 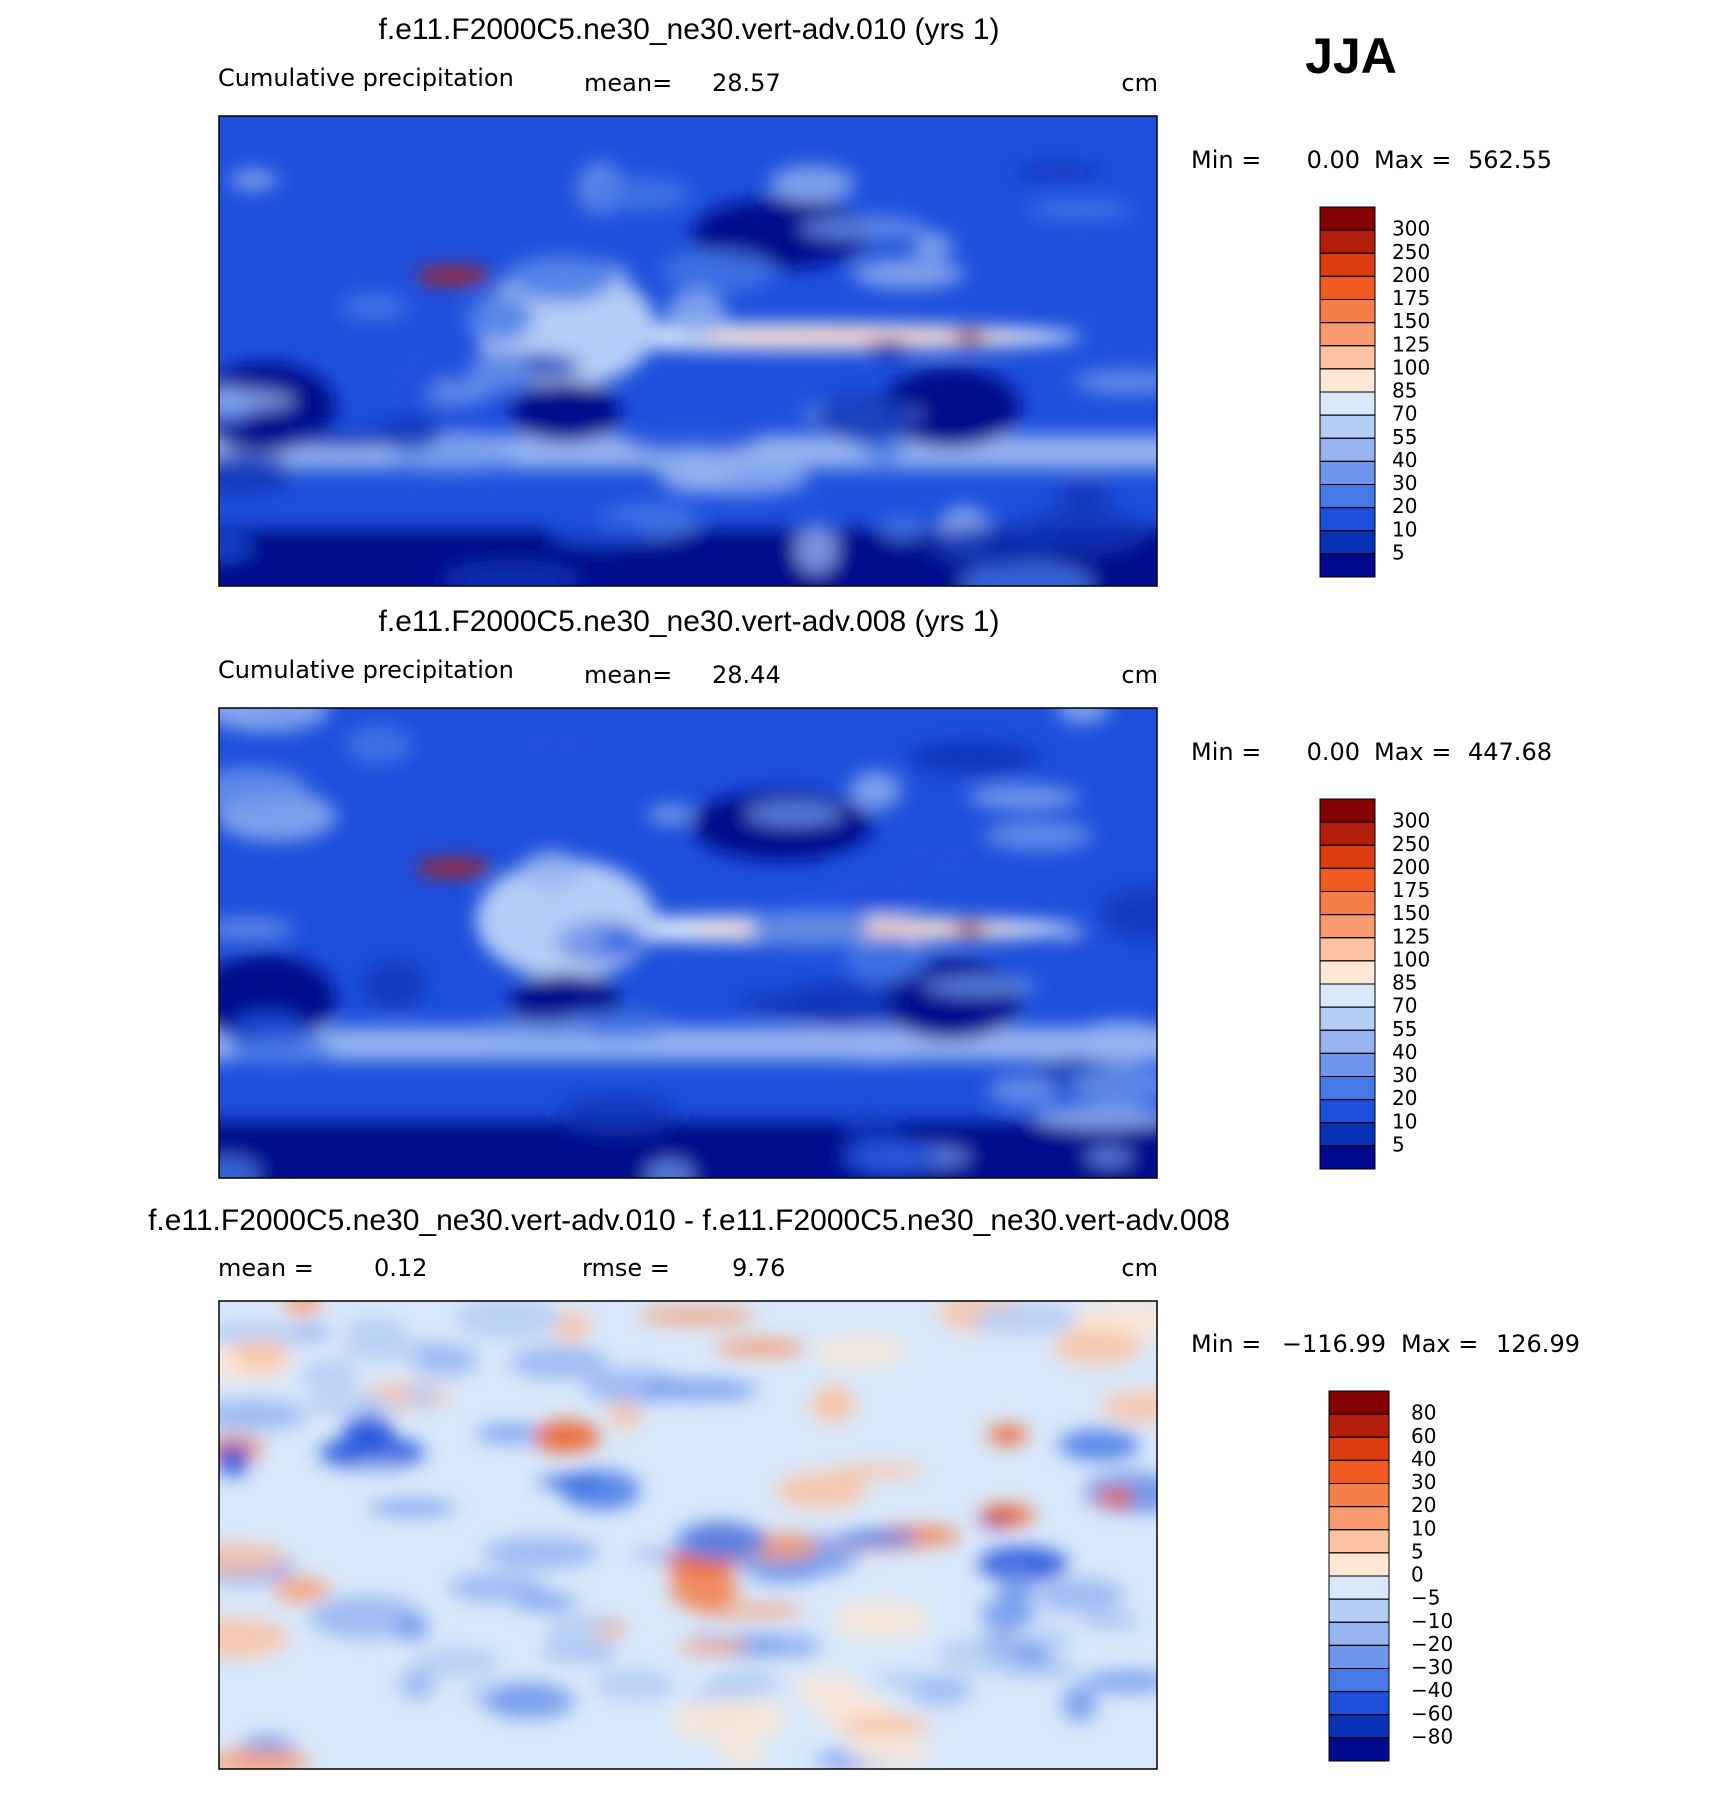 I want to click on mean-label: mean =, so click(x=266, y=1268).